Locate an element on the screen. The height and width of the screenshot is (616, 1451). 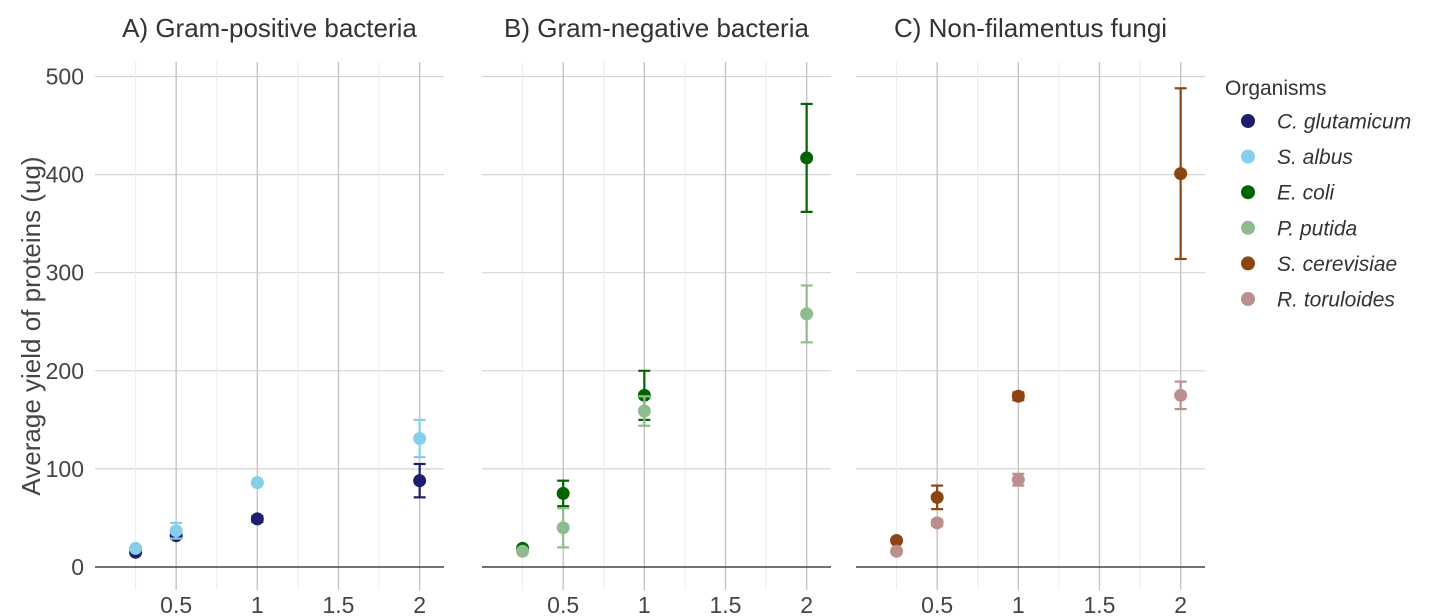
y-axis-title: Average yield of proteins (ug) is located at coordinates (31, 325).